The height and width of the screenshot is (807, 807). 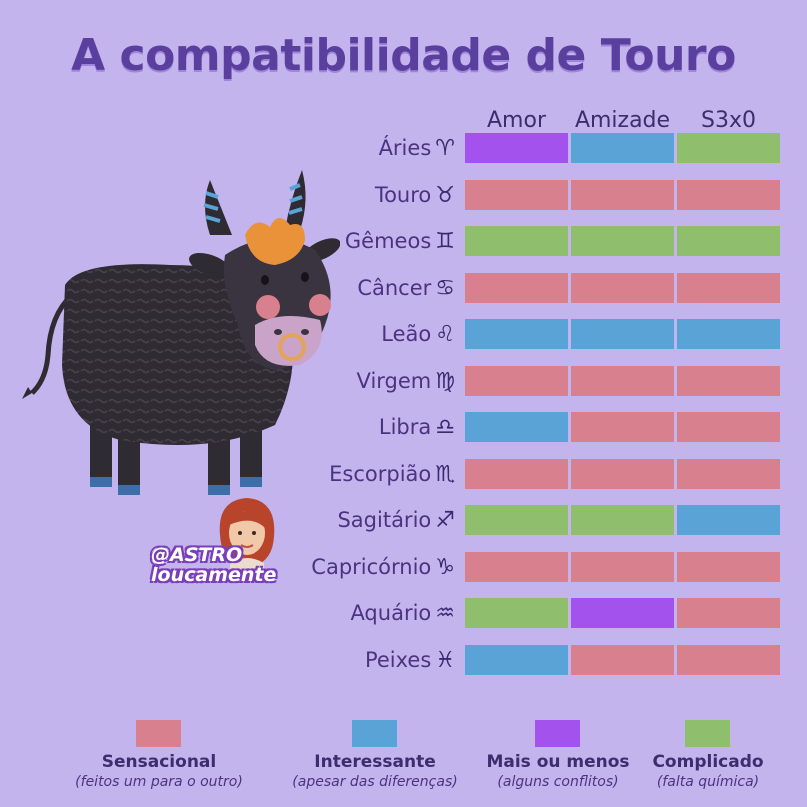 I want to click on sign-label: Libra ♎︎, so click(x=417, y=427).